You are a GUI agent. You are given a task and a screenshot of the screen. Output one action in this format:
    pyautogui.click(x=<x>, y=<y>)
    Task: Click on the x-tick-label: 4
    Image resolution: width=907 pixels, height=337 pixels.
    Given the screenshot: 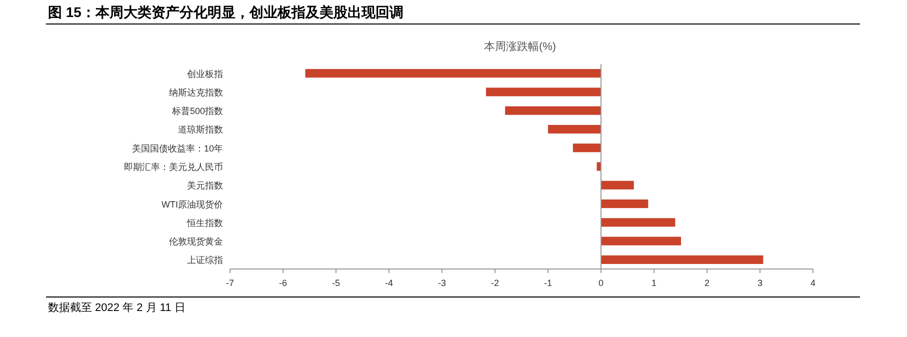 What is the action you would take?
    pyautogui.click(x=813, y=283)
    